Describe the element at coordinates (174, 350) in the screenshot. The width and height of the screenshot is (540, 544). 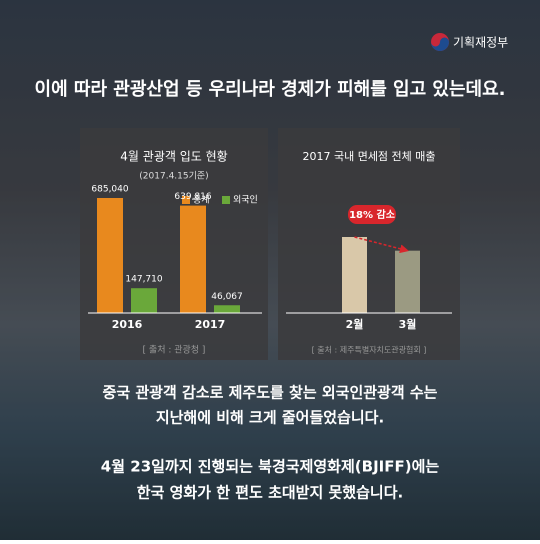
I see `source: [ 출처 : 관광청 ]` at that location.